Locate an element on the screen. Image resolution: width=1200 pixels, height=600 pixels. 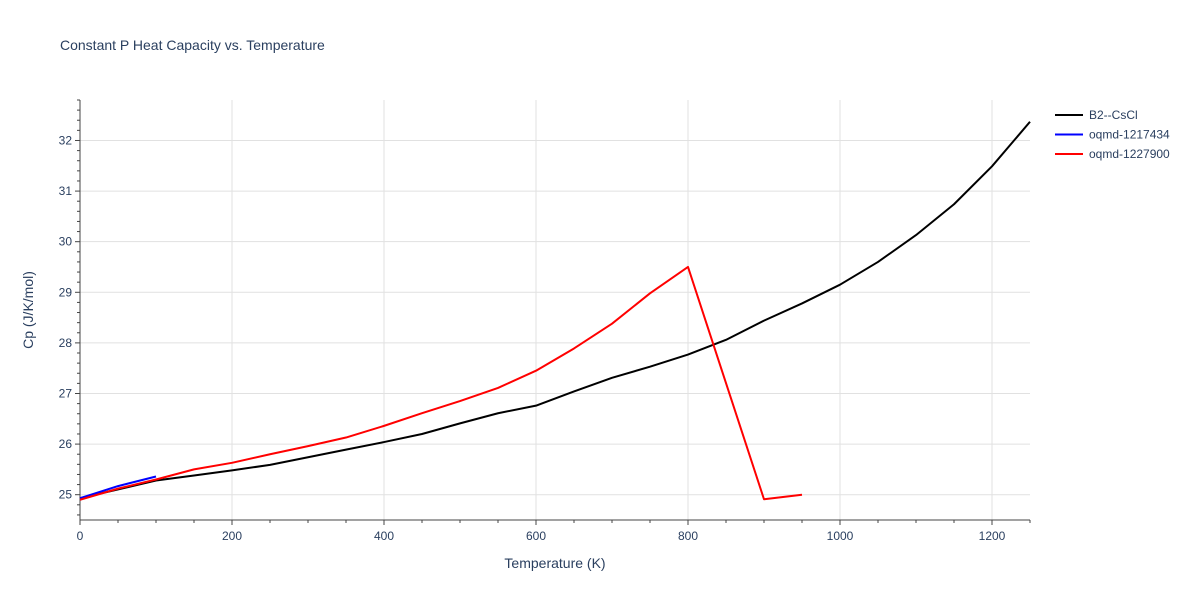
y-tick-label: 31 is located at coordinates (66, 191).